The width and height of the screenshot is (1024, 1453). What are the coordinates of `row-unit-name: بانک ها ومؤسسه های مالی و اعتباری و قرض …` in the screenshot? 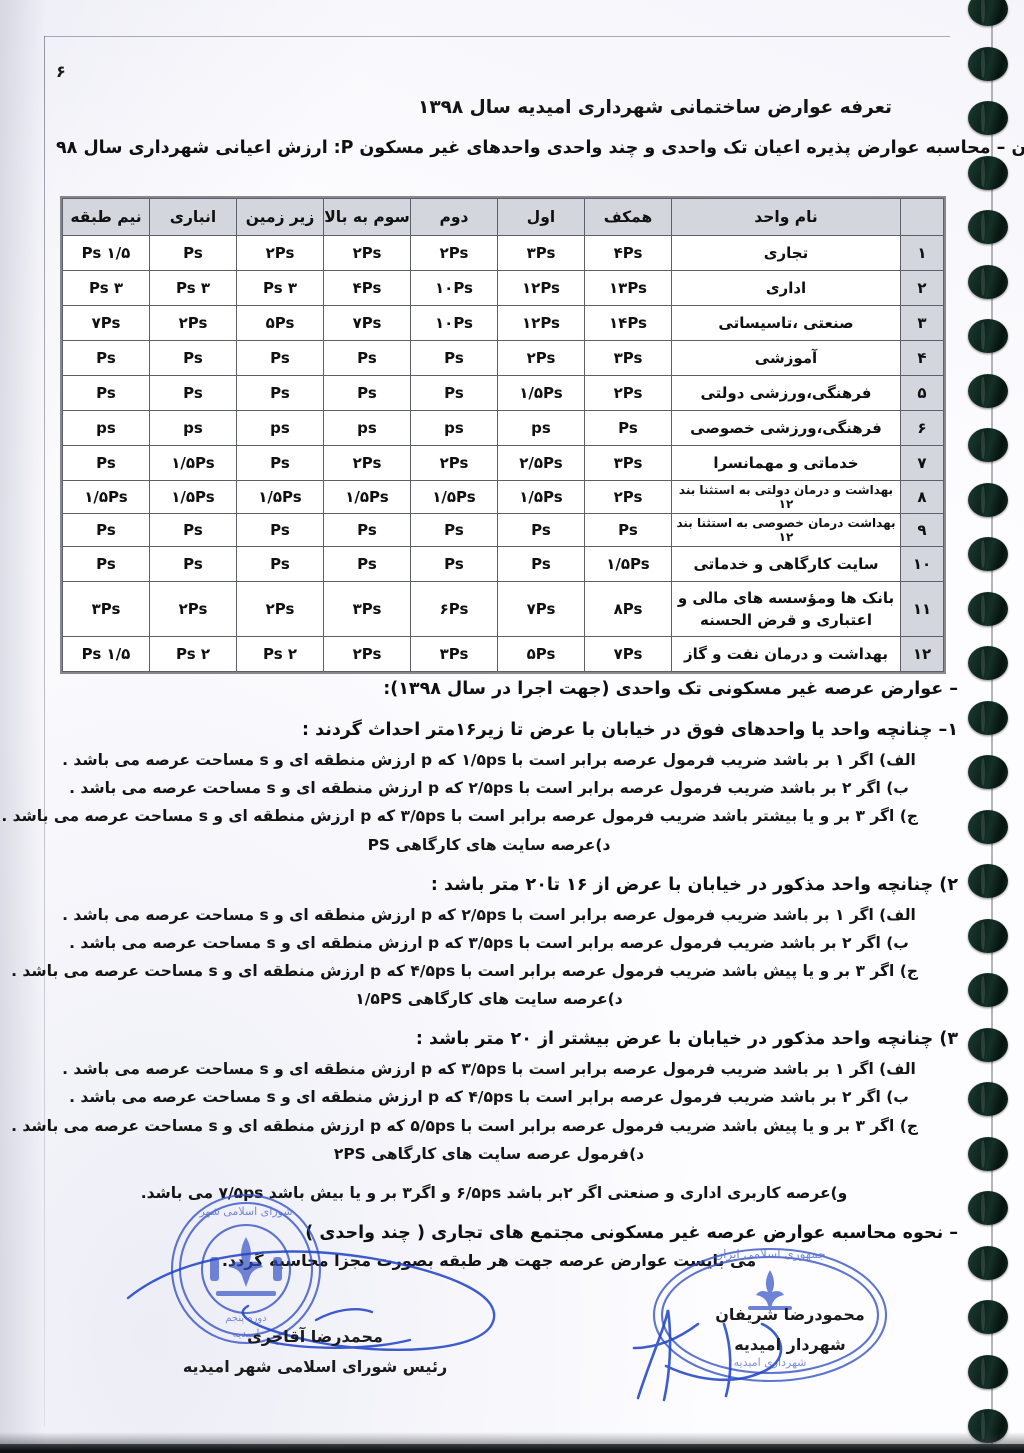 It's located at (786, 609).